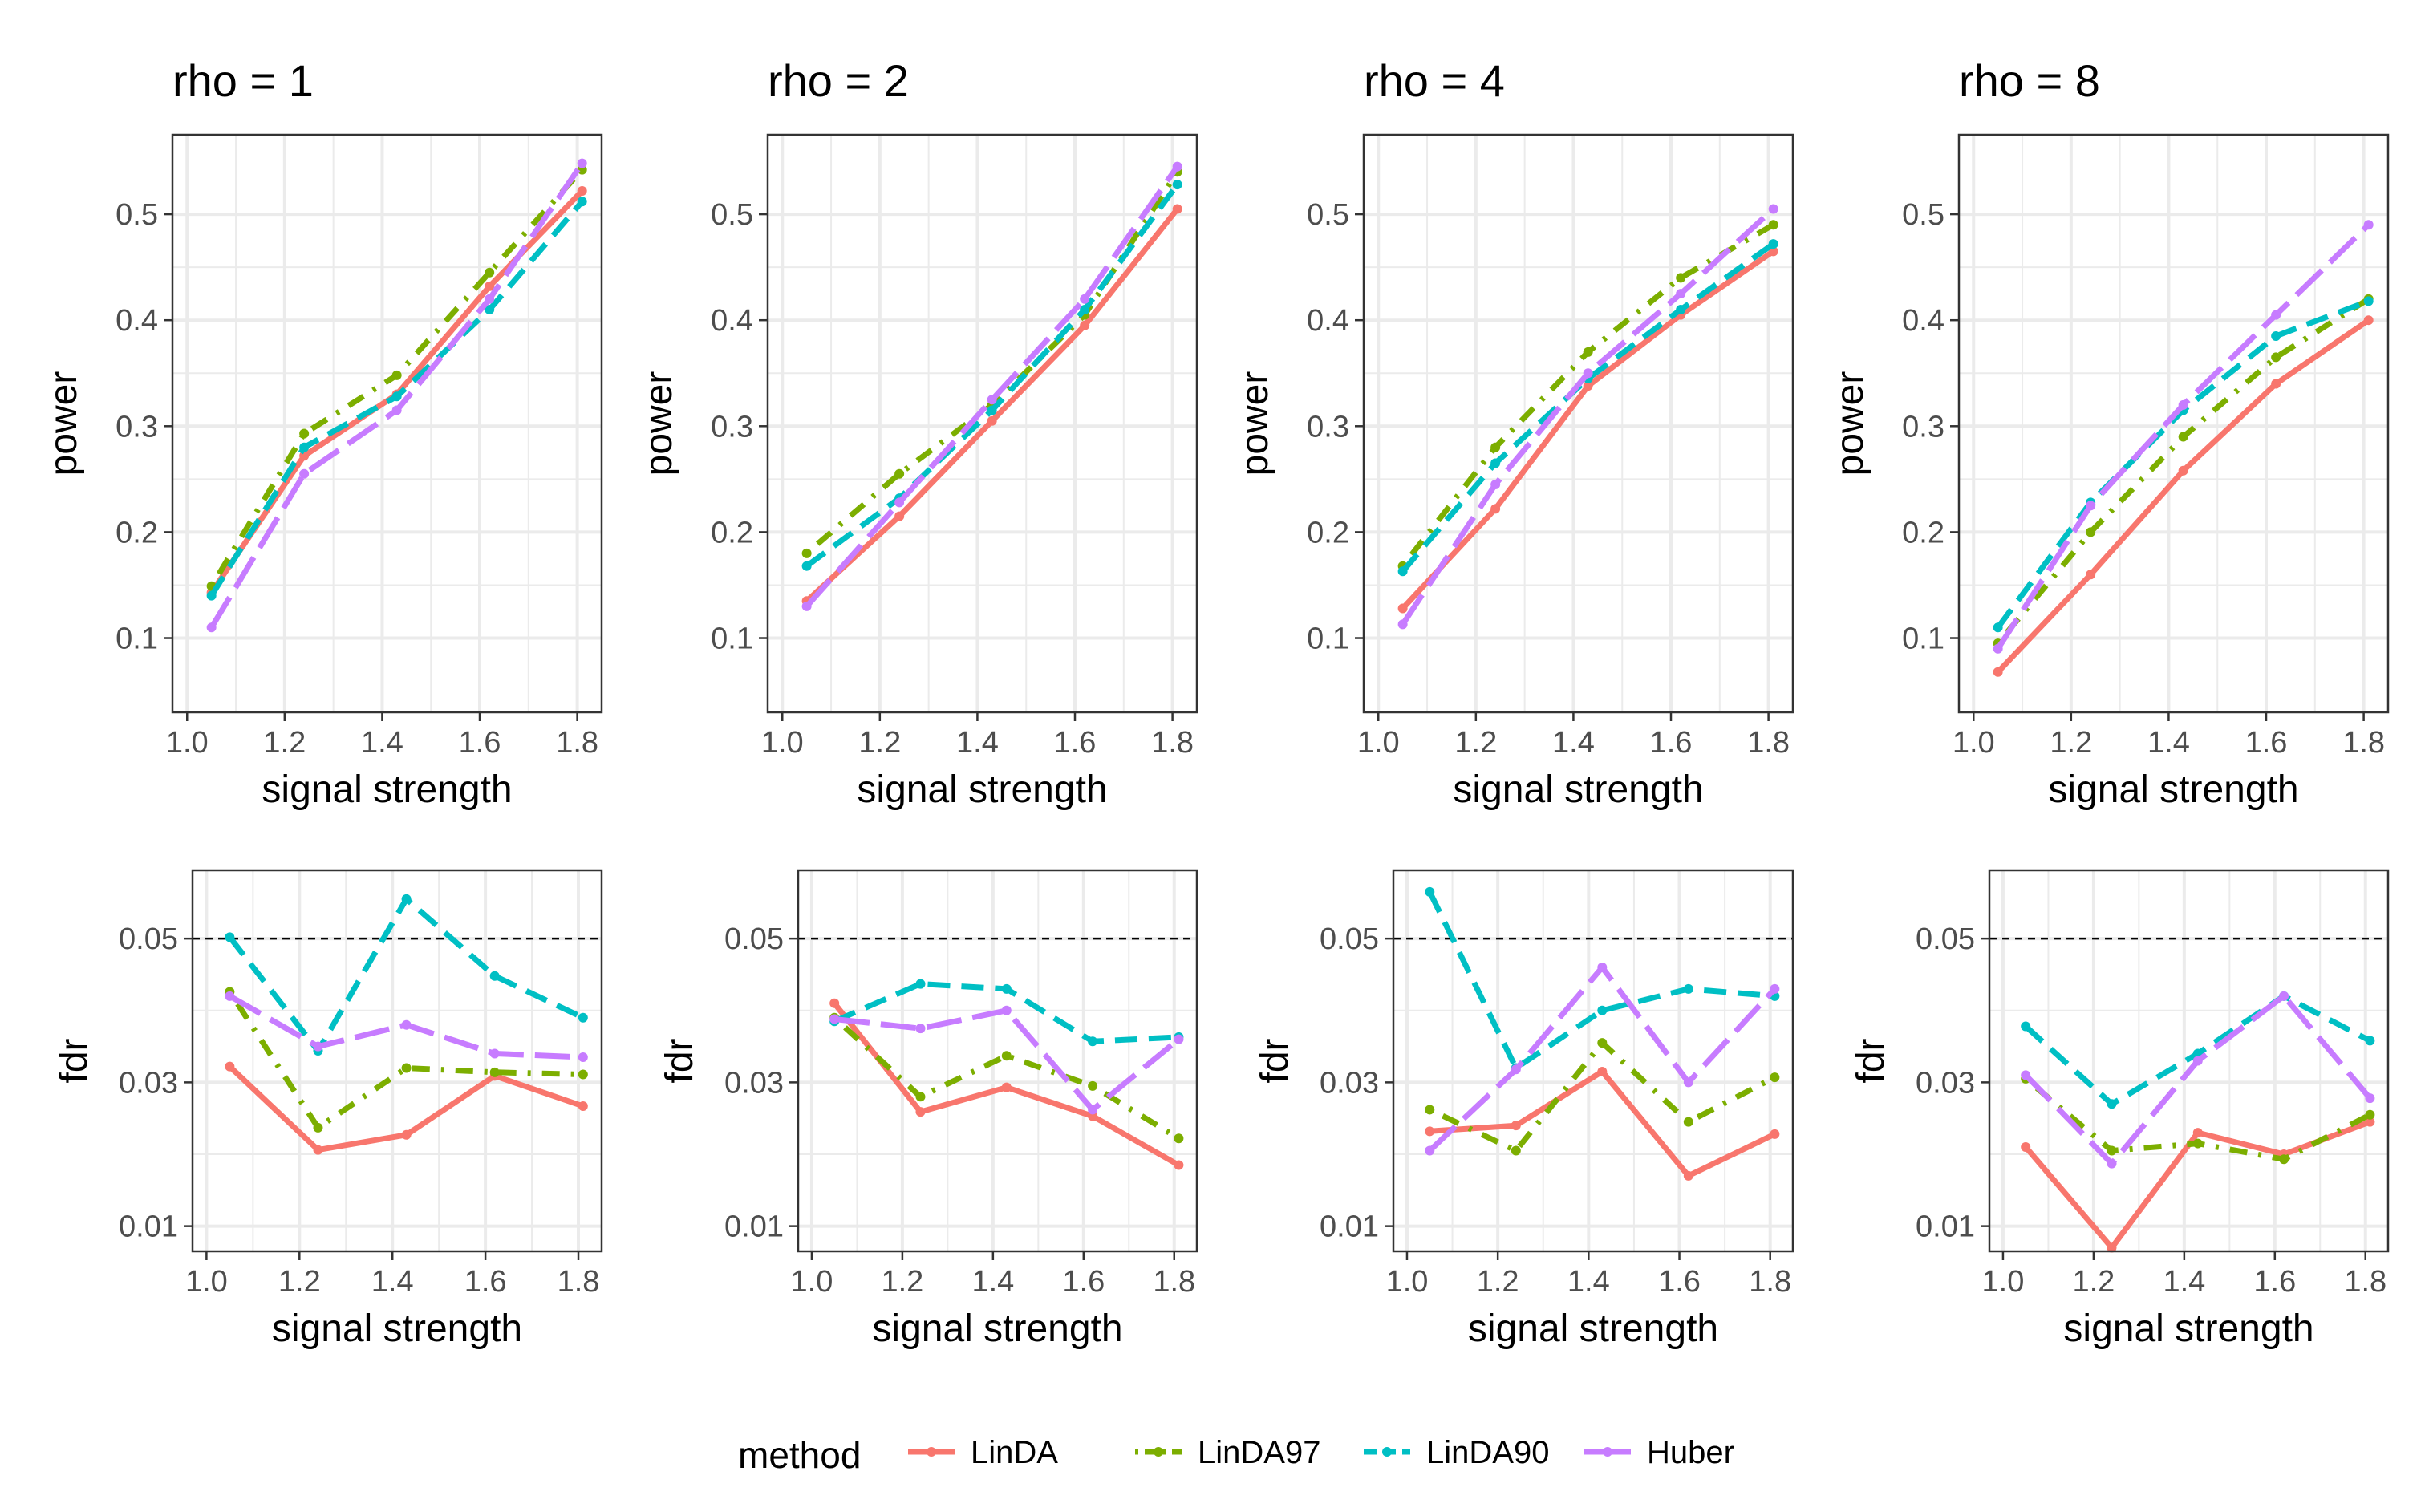 This screenshot has width=2425, height=1512. What do you see at coordinates (1321, 1452) in the screenshot?
I see `legend-entries: LinDA LinDA97 LinDA90 Huber` at bounding box center [1321, 1452].